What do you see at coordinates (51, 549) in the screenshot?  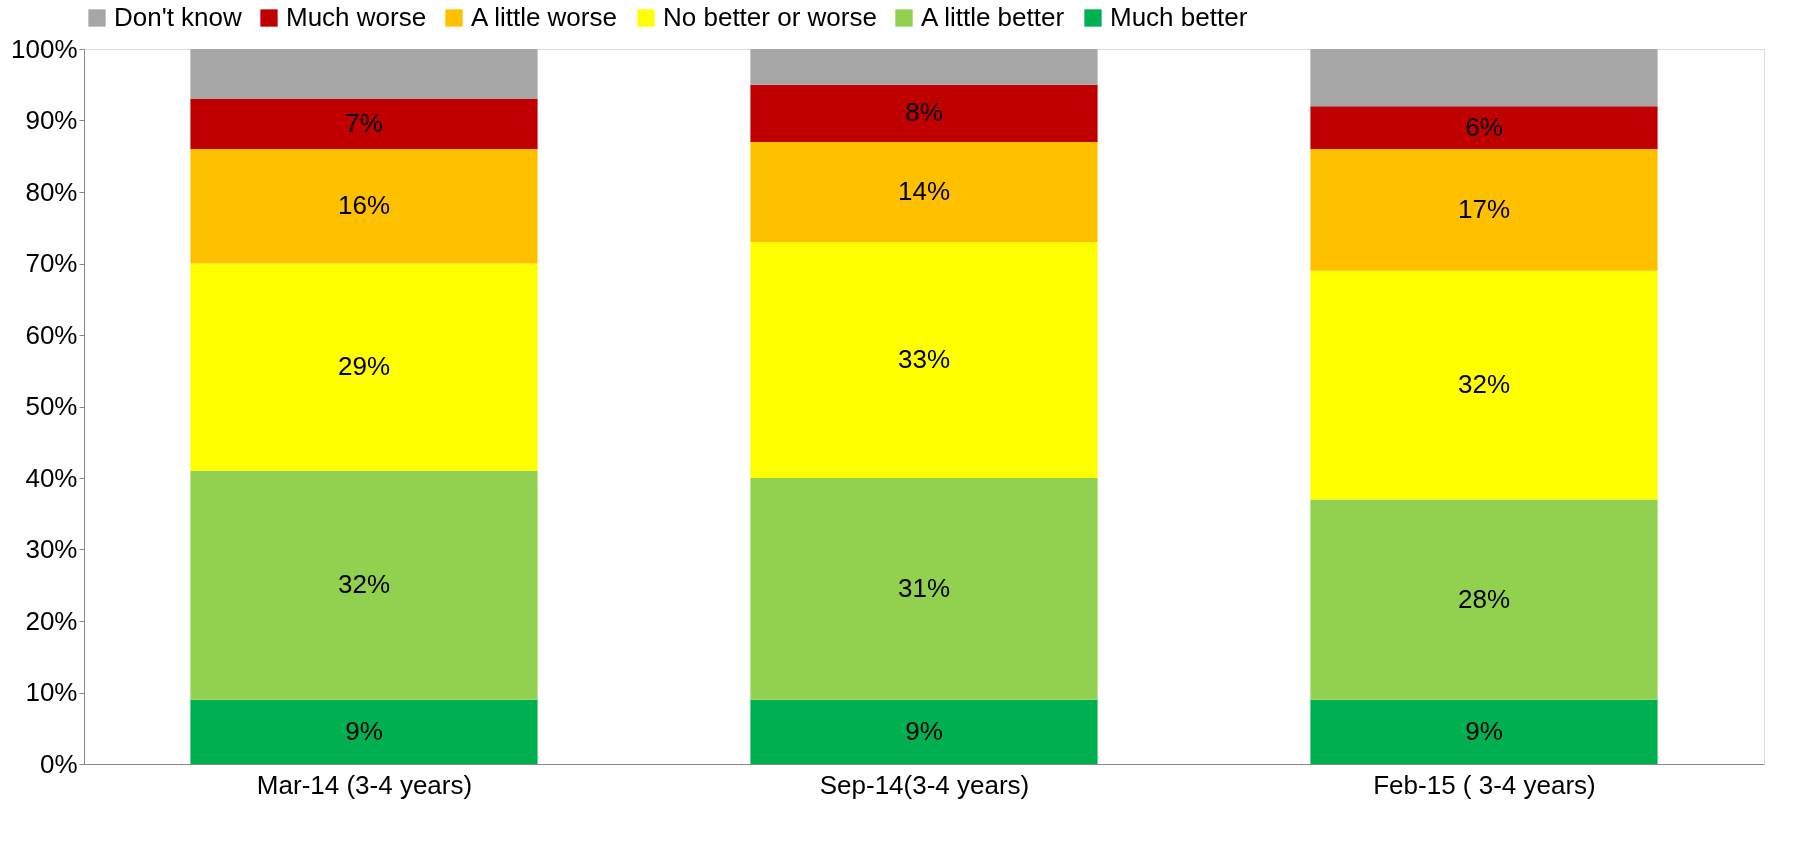 I see `y-tick-label: 30%` at bounding box center [51, 549].